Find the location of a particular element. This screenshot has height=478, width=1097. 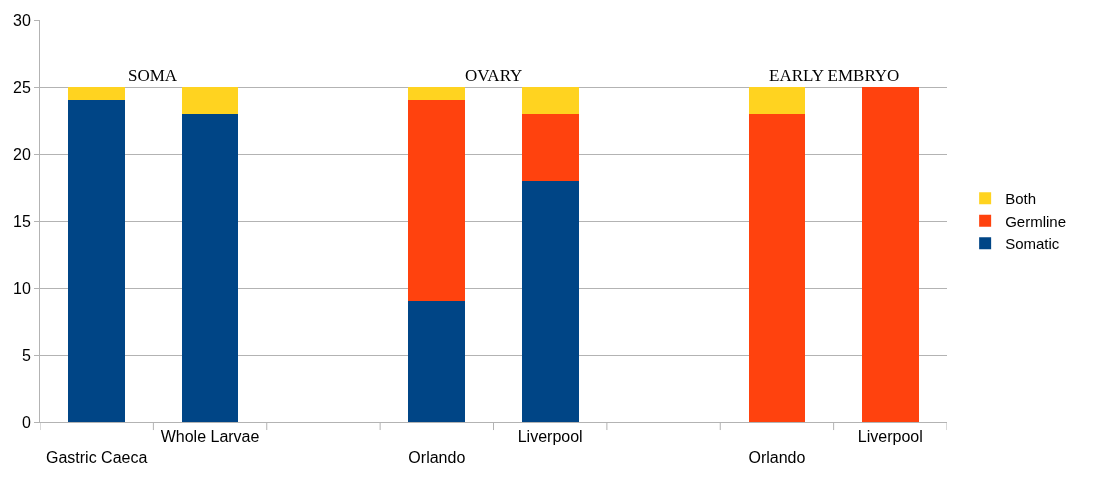

x-tick-label: Gastric Caeca is located at coordinates (97, 457).